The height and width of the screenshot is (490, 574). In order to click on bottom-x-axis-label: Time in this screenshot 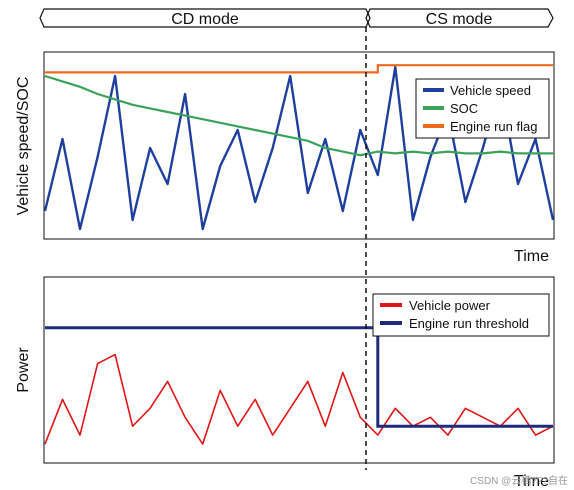, I will do `click(531, 481)`.